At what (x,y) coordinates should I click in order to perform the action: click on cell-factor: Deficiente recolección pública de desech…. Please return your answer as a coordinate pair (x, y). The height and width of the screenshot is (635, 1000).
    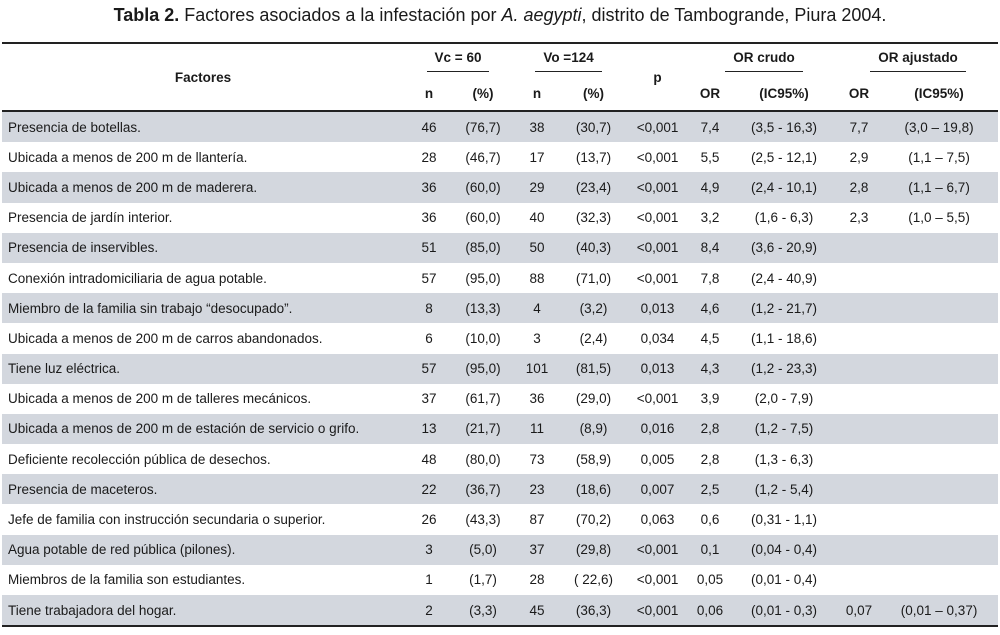
    Looking at the image, I should click on (139, 459).